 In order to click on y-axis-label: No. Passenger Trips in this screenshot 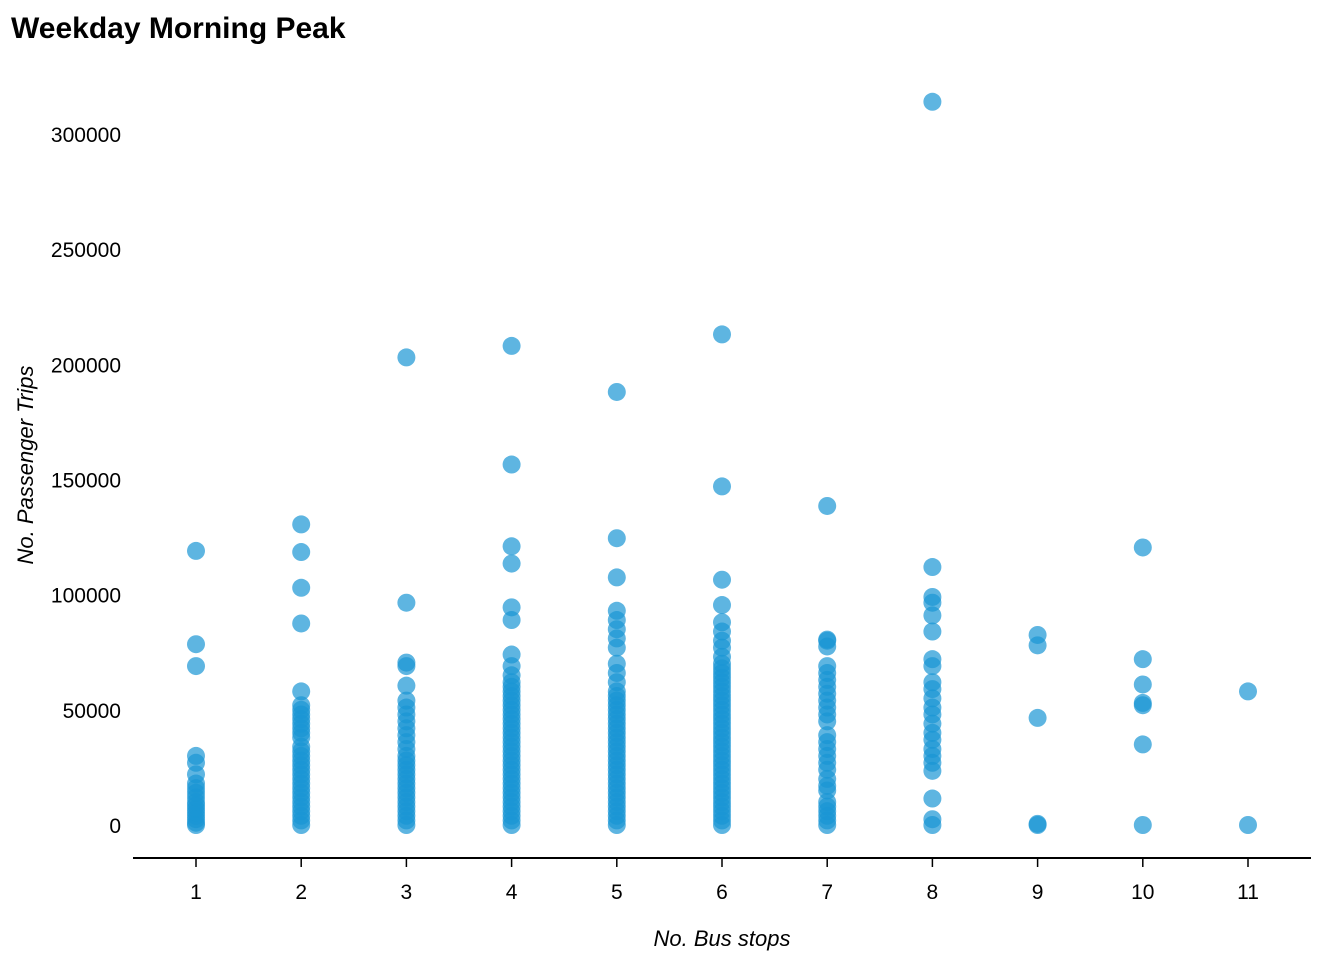, I will do `click(25, 465)`.